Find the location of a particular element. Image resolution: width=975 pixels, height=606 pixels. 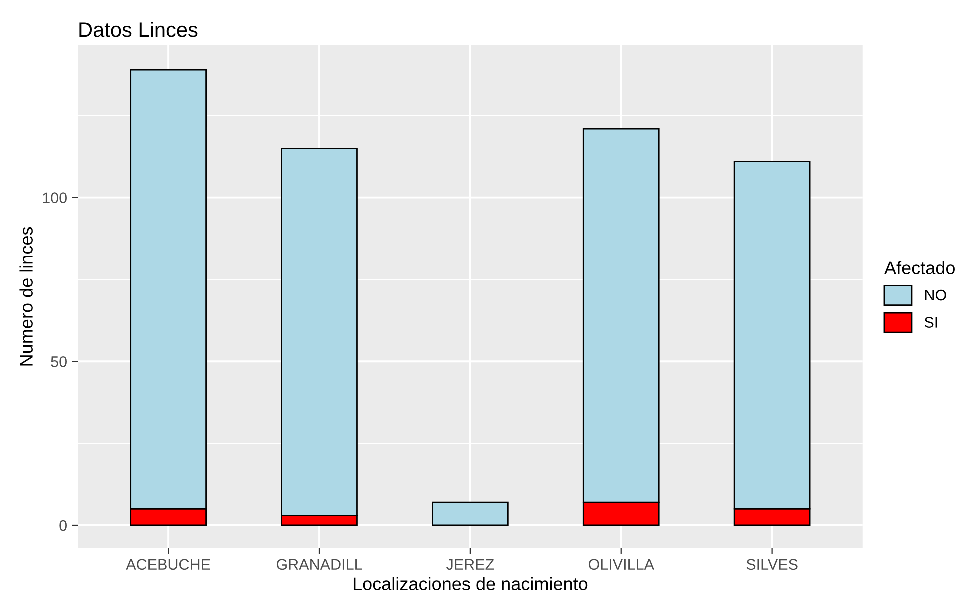

x-tick-label: GRANADILL is located at coordinates (319, 564).